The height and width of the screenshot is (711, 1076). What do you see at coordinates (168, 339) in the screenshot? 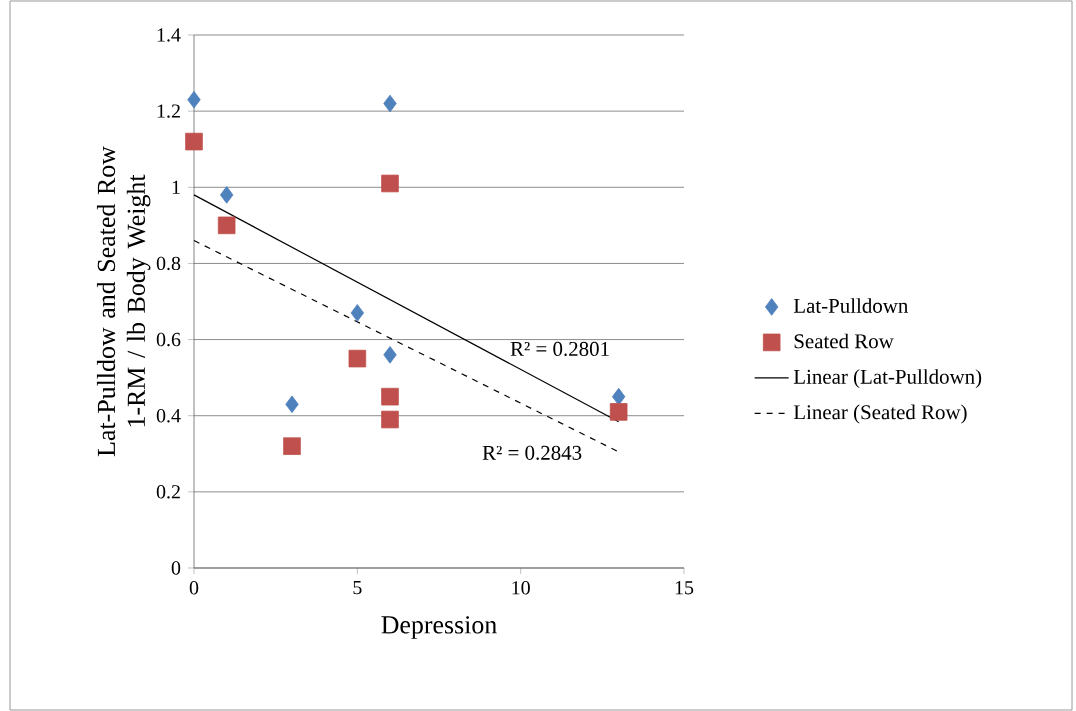
I see `y-tick-label: 0.6` at bounding box center [168, 339].